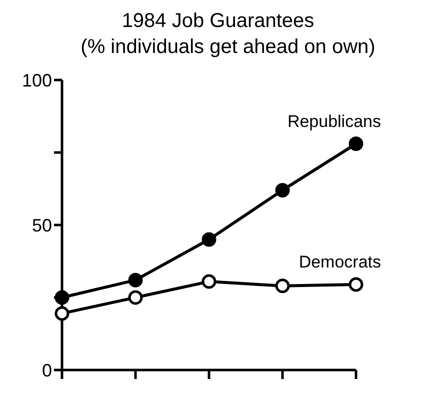 The width and height of the screenshot is (434, 407). I want to click on chart-title: 1984 Job Guarantees, so click(218, 21).